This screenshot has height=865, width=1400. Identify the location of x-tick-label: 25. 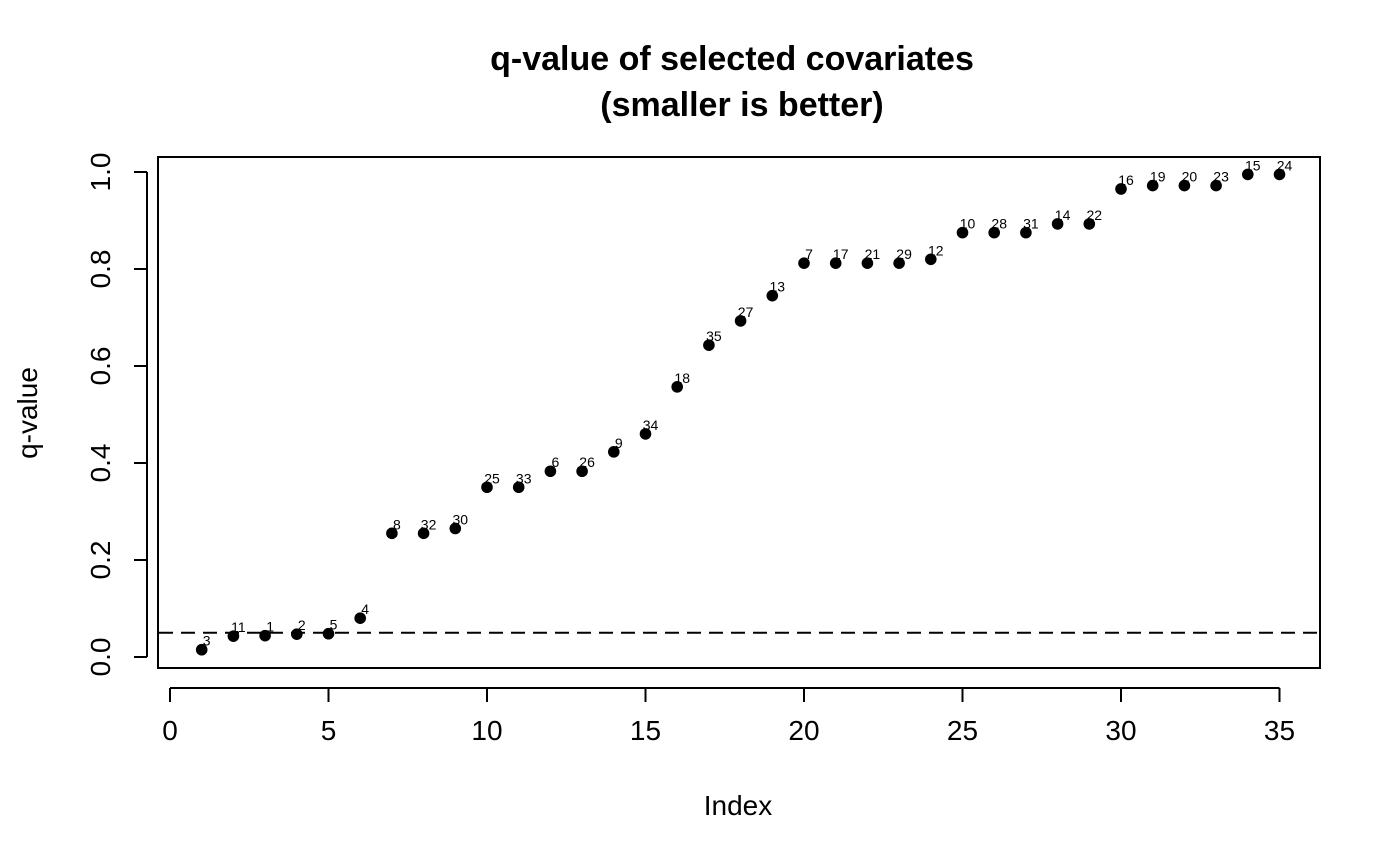
(962, 730).